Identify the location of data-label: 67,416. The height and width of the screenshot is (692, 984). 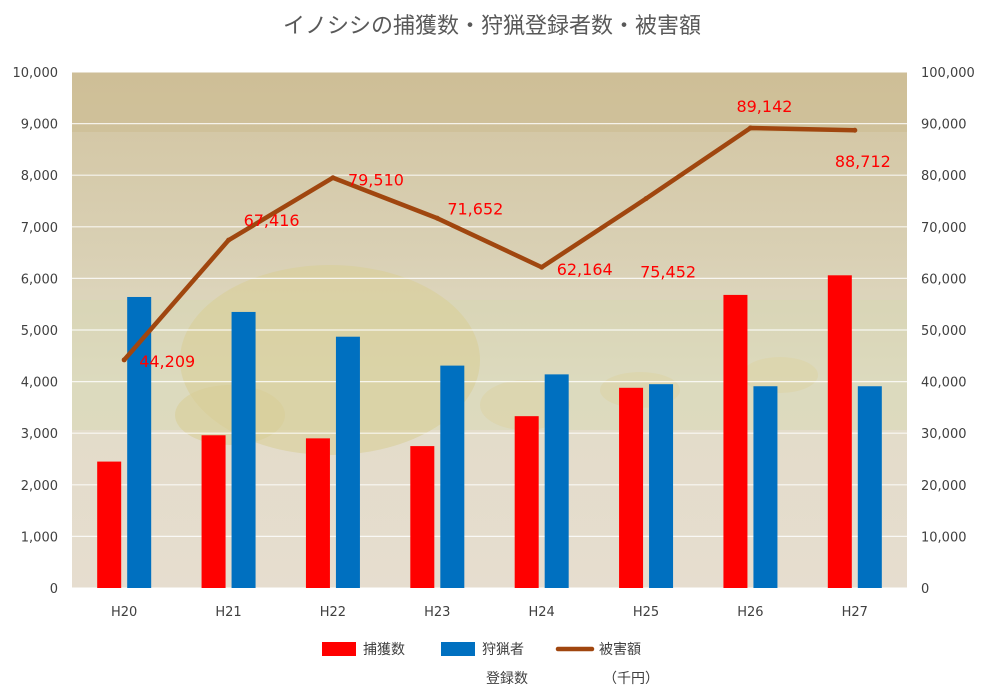
(272, 220).